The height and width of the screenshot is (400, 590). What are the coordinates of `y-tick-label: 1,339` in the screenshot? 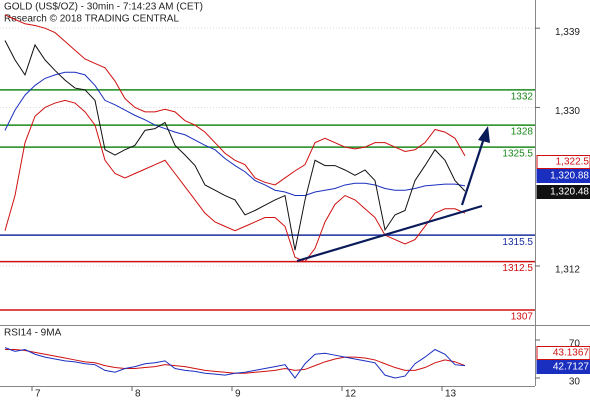 It's located at (567, 32).